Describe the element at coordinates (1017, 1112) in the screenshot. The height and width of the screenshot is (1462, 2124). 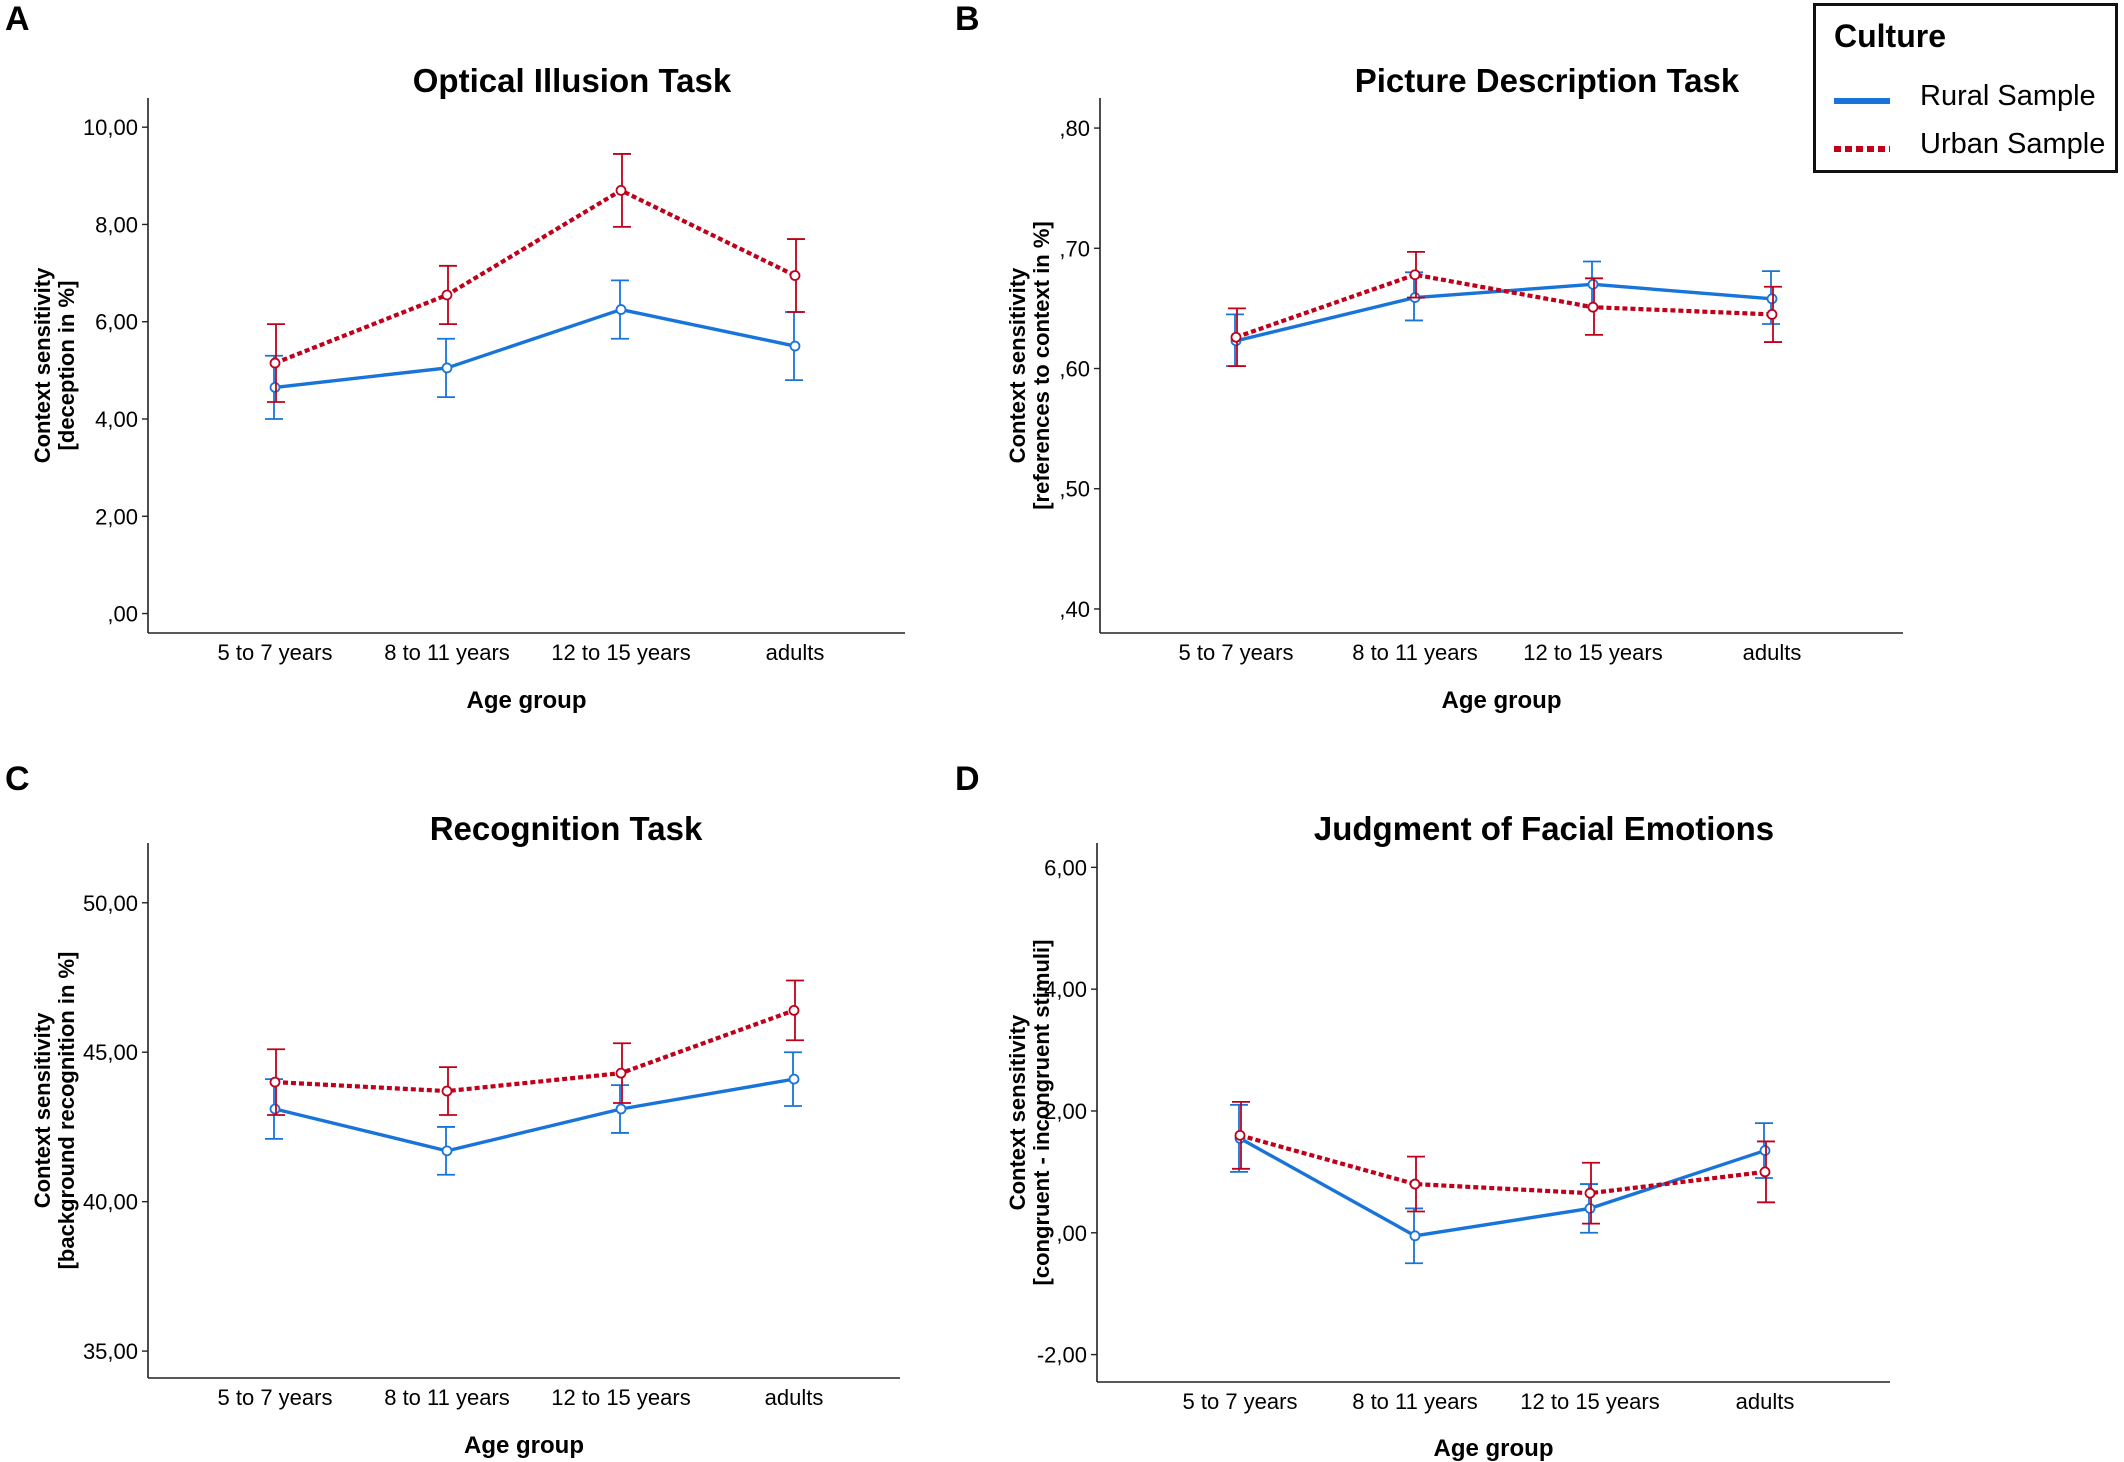
I see `p4-y-label-line-1: Context sensitivity` at that location.